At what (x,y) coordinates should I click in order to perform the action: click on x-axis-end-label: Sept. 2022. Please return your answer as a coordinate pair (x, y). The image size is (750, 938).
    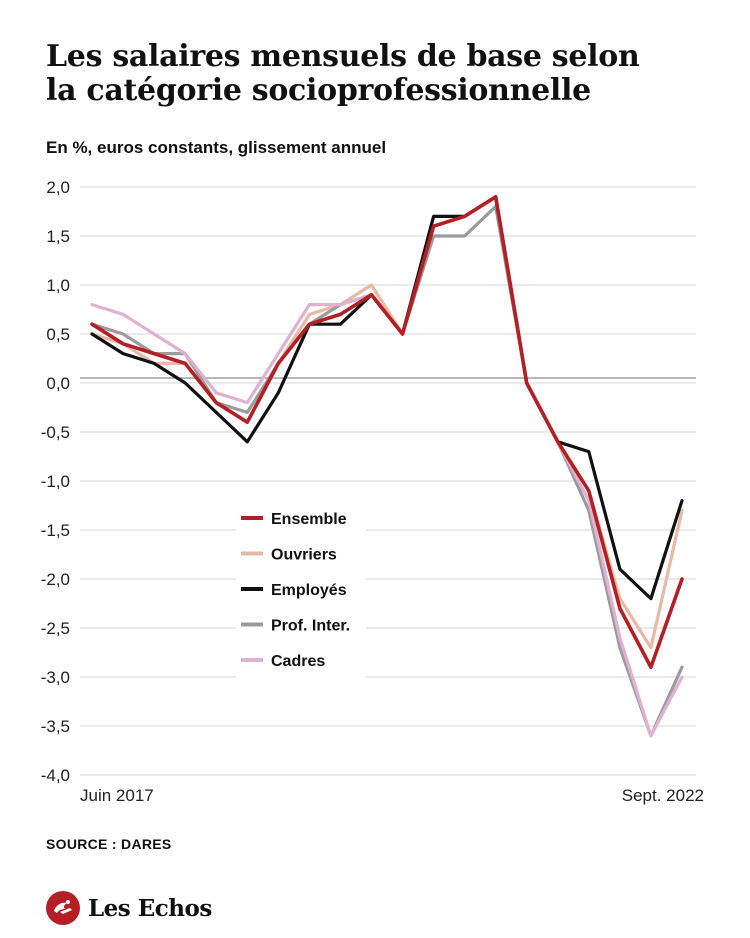
    Looking at the image, I should click on (663, 795).